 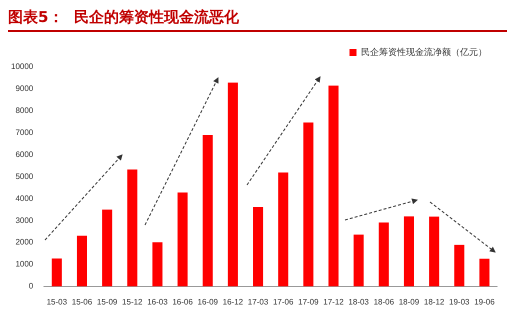 I want to click on y-tick-label: 9000, so click(x=24, y=89).